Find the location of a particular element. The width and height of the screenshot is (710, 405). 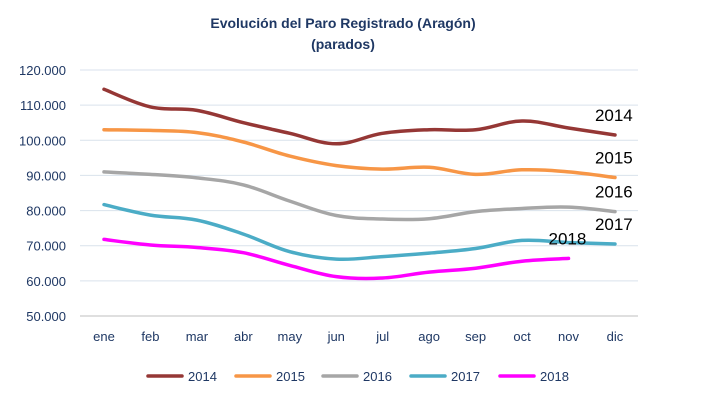

legend-label-2017: 2017 is located at coordinates (465, 376).